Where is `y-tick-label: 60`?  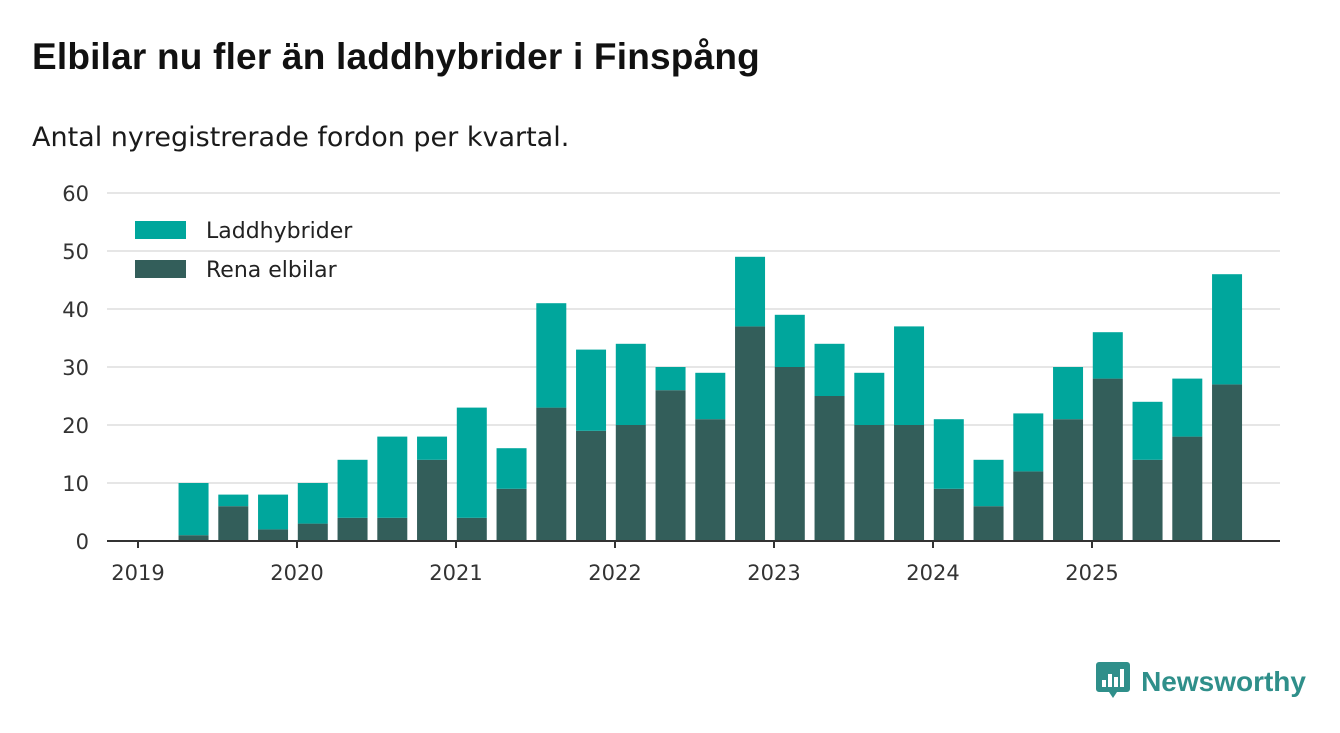 y-tick-label: 60 is located at coordinates (75, 194).